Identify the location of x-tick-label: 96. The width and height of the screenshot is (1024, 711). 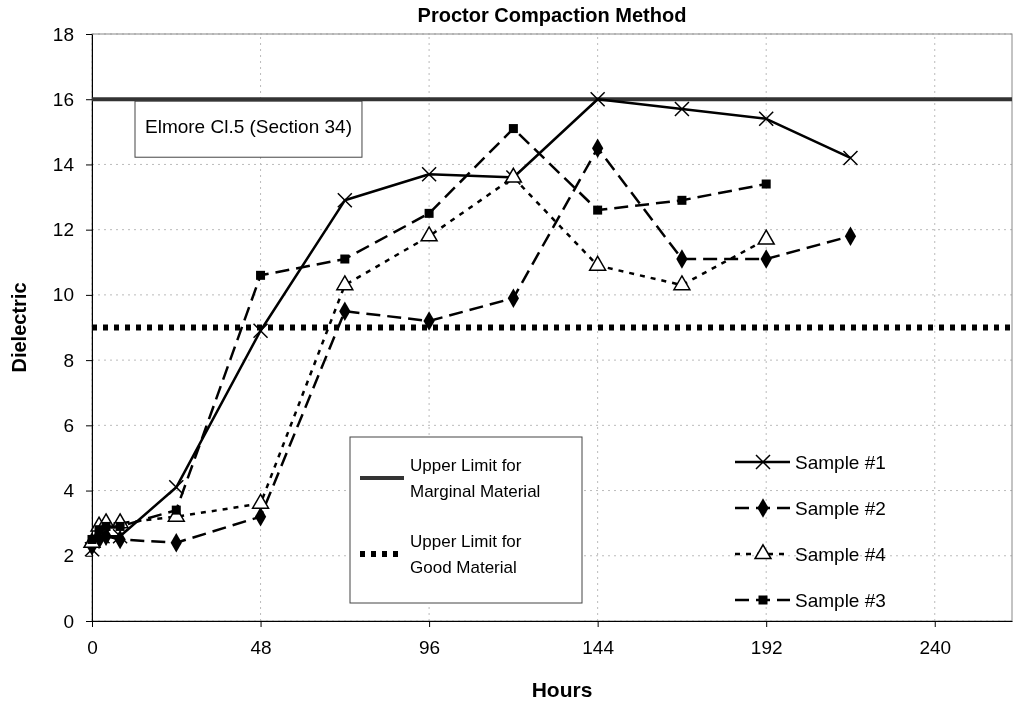
(430, 648).